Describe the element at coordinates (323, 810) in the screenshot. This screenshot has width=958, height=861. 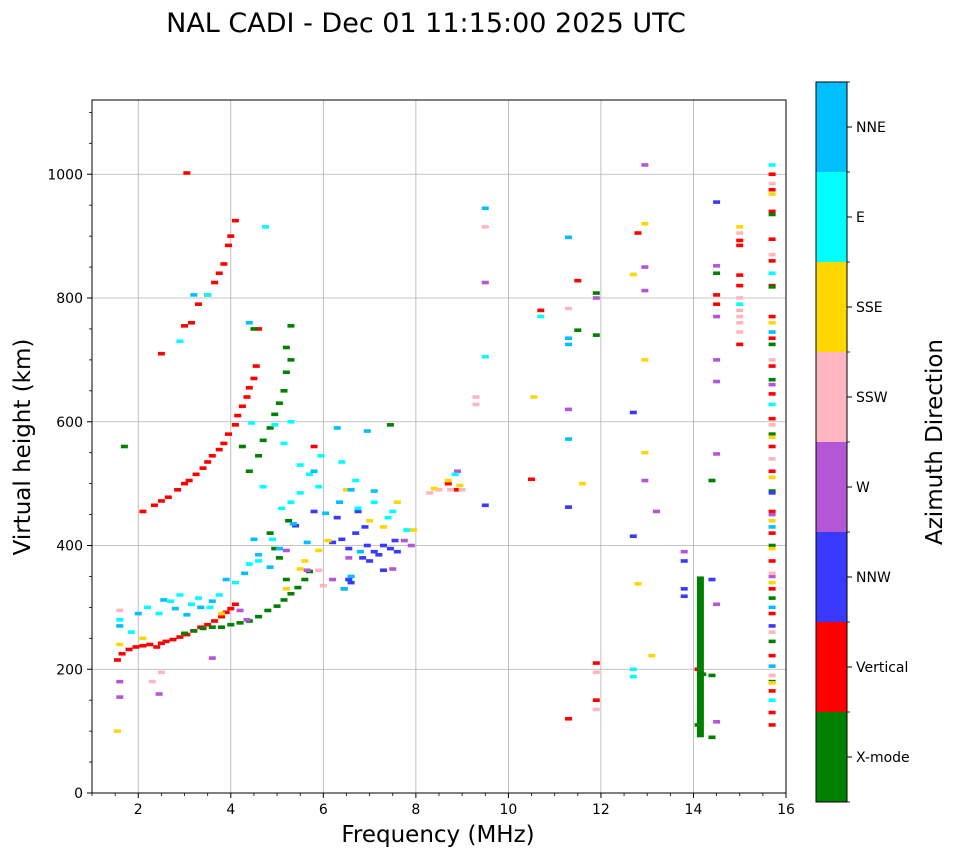
I see `x-tick-label: 6` at that location.